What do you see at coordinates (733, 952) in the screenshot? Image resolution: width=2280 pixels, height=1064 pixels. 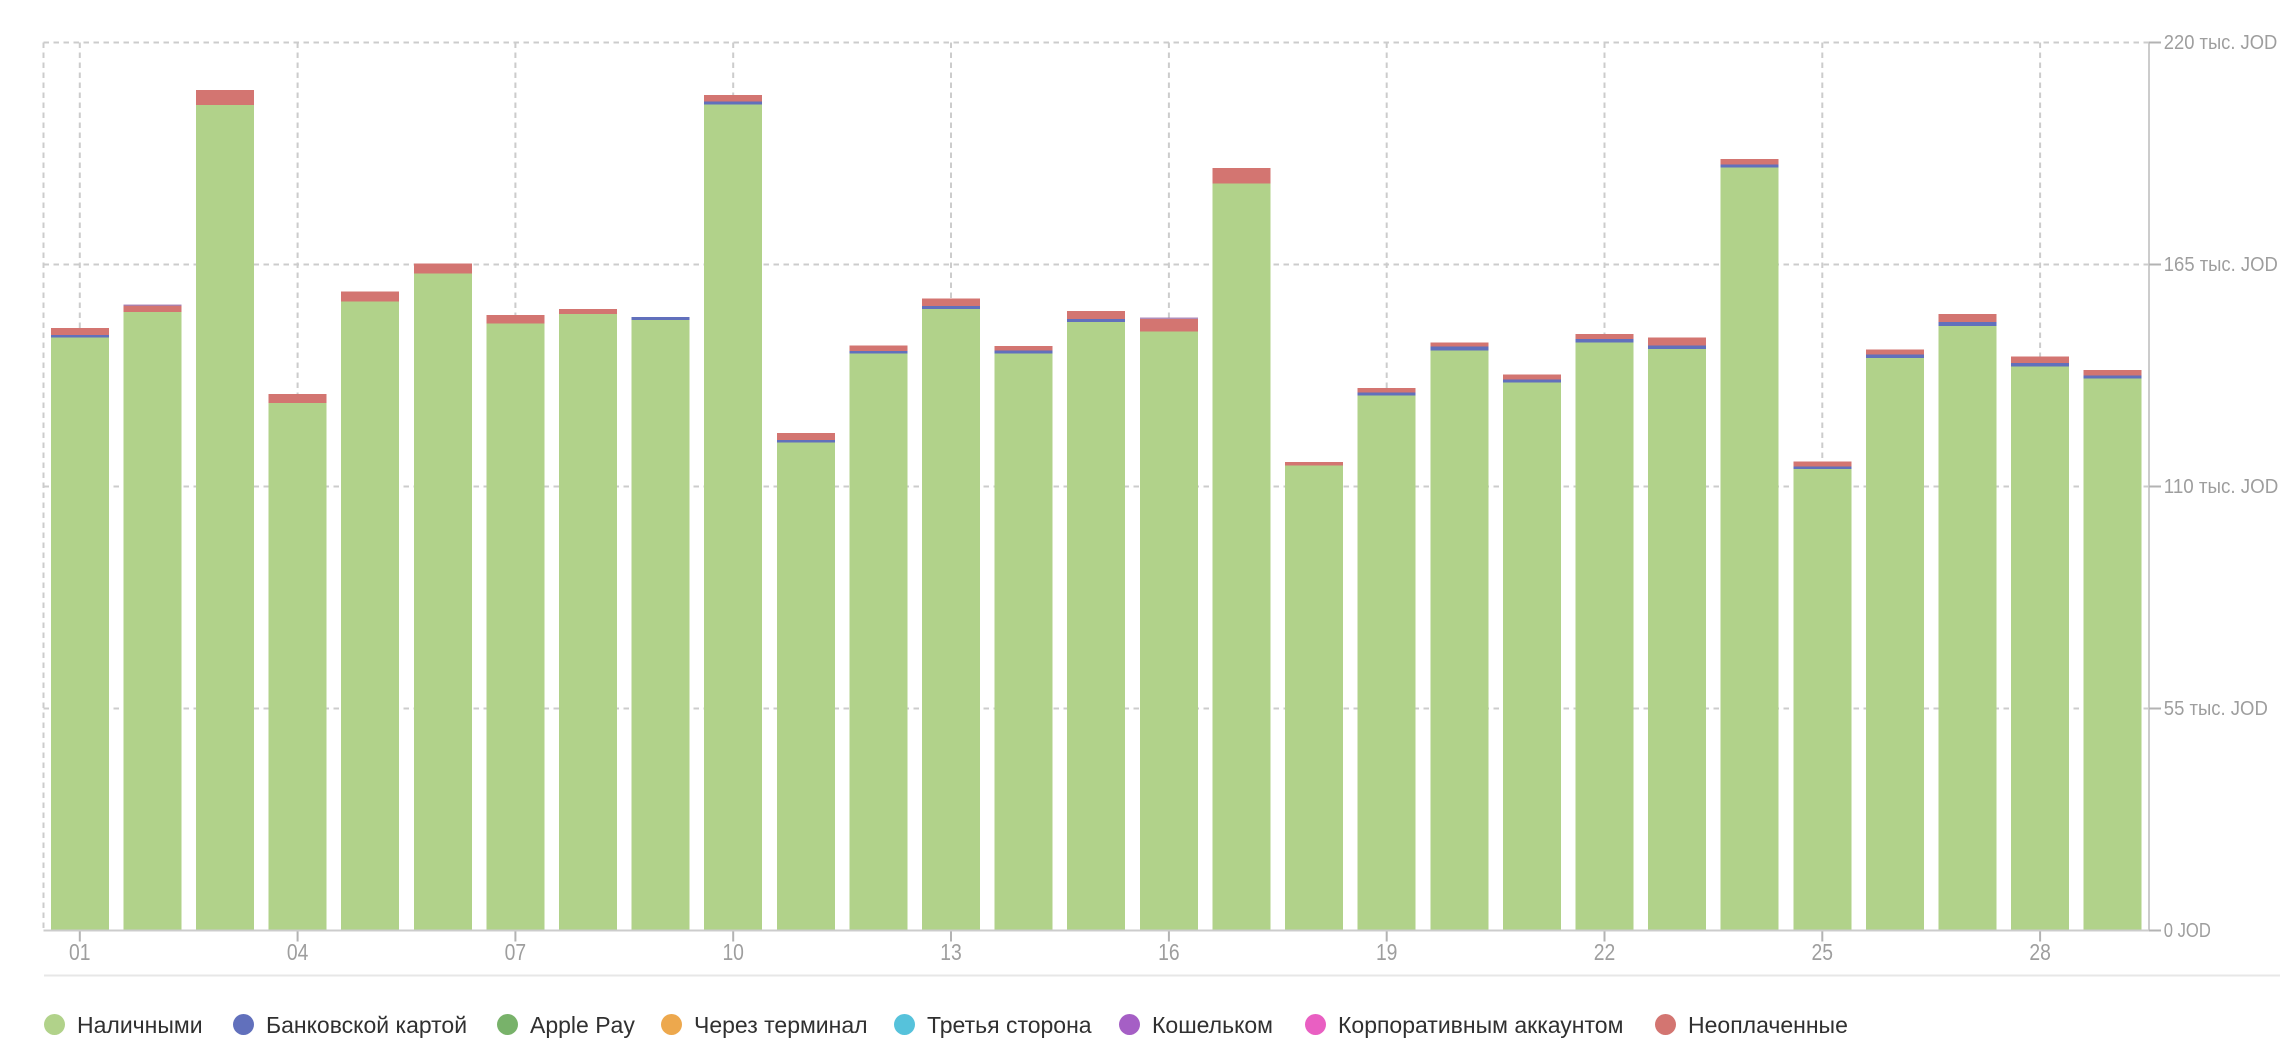 I see `svg-text: 10` at bounding box center [733, 952].